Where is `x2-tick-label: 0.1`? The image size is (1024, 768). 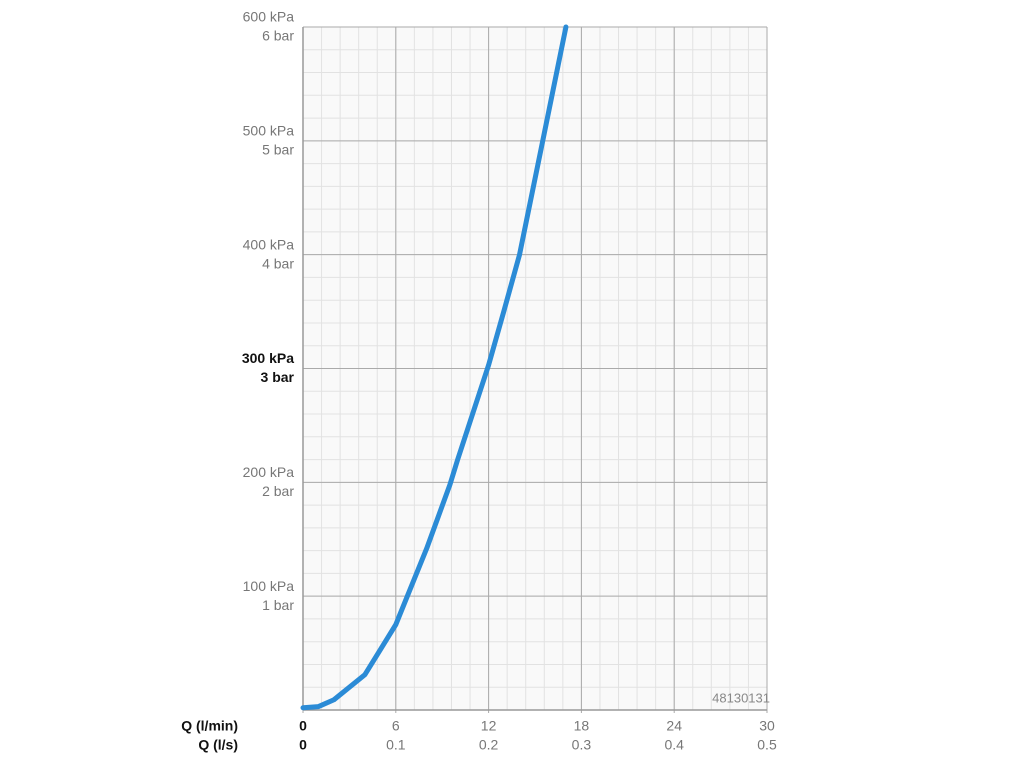
x2-tick-label: 0.1 is located at coordinates (396, 745).